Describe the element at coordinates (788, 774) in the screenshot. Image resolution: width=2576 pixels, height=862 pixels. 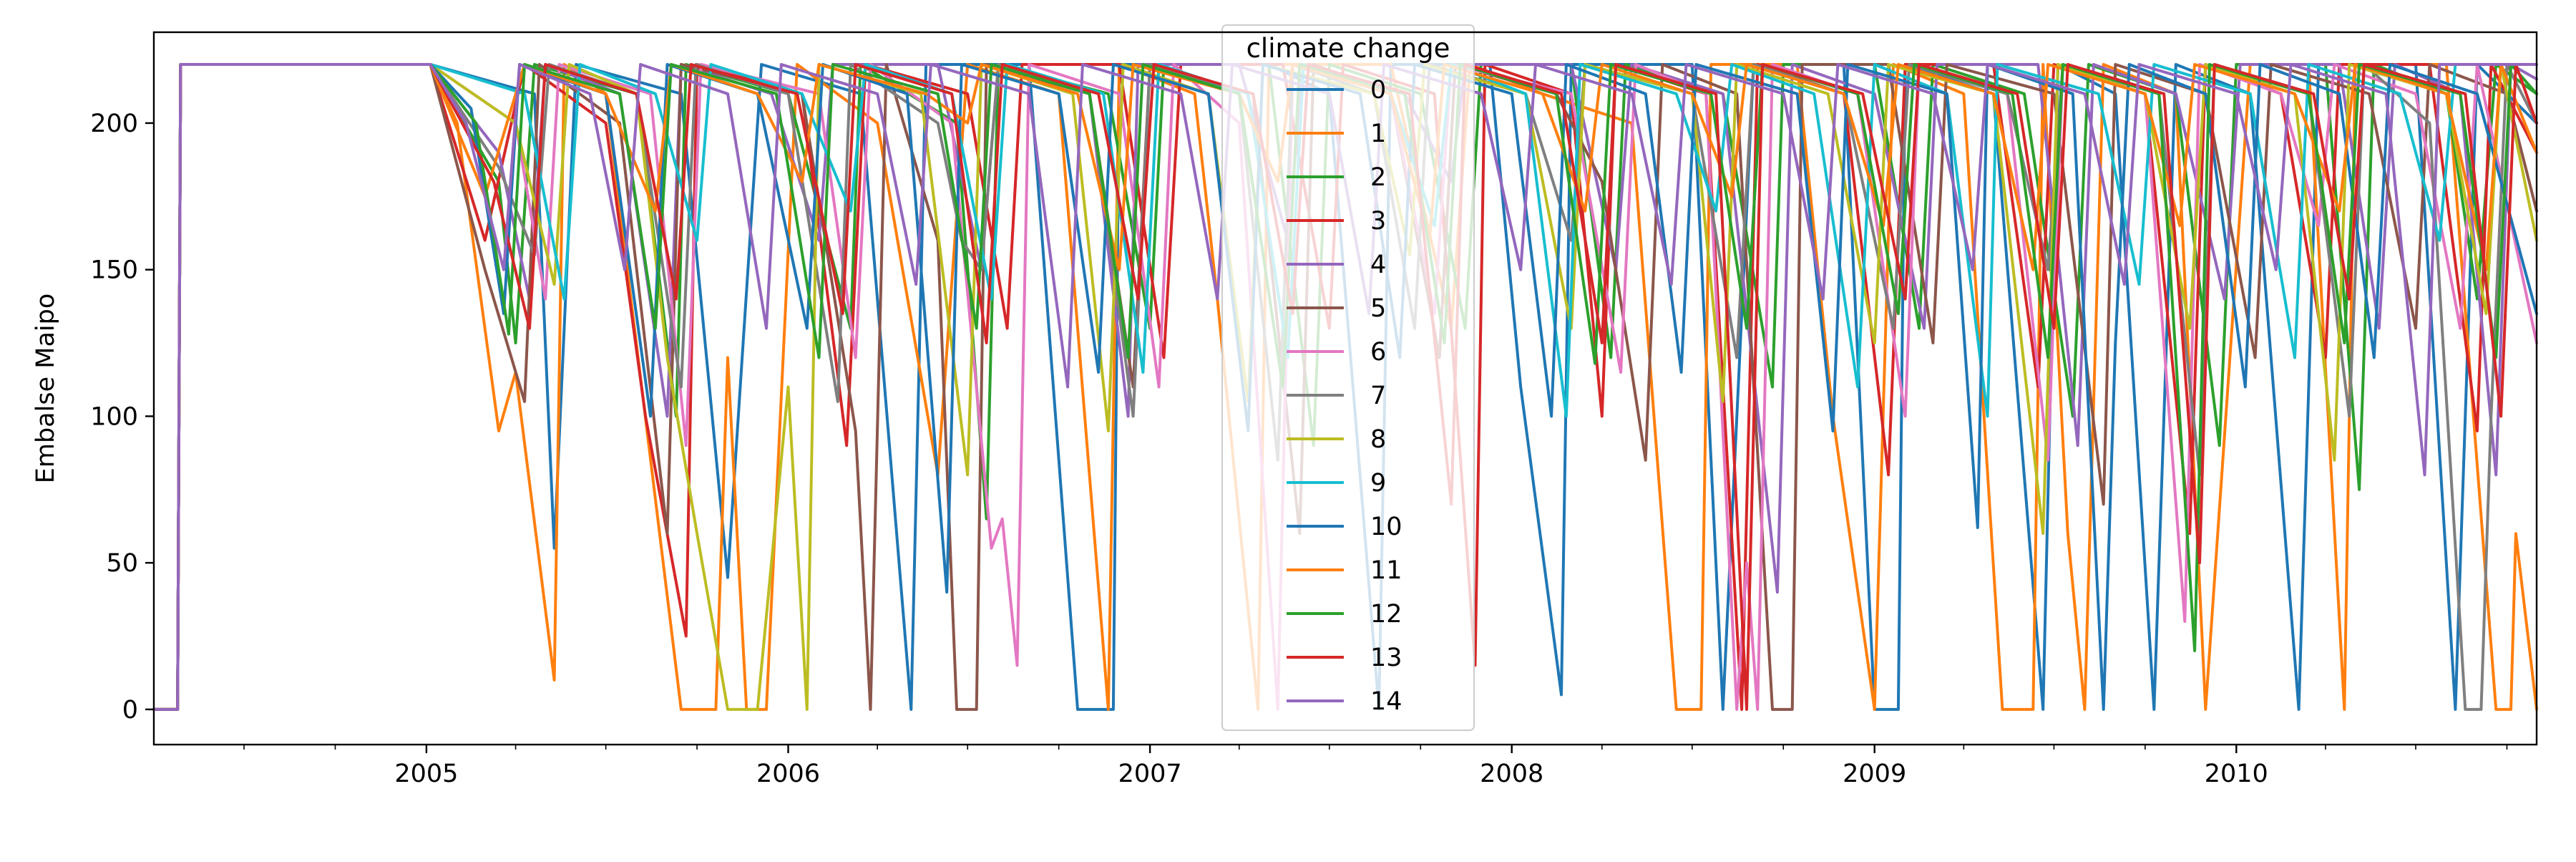
I see `x-tick-label: 2006` at that location.